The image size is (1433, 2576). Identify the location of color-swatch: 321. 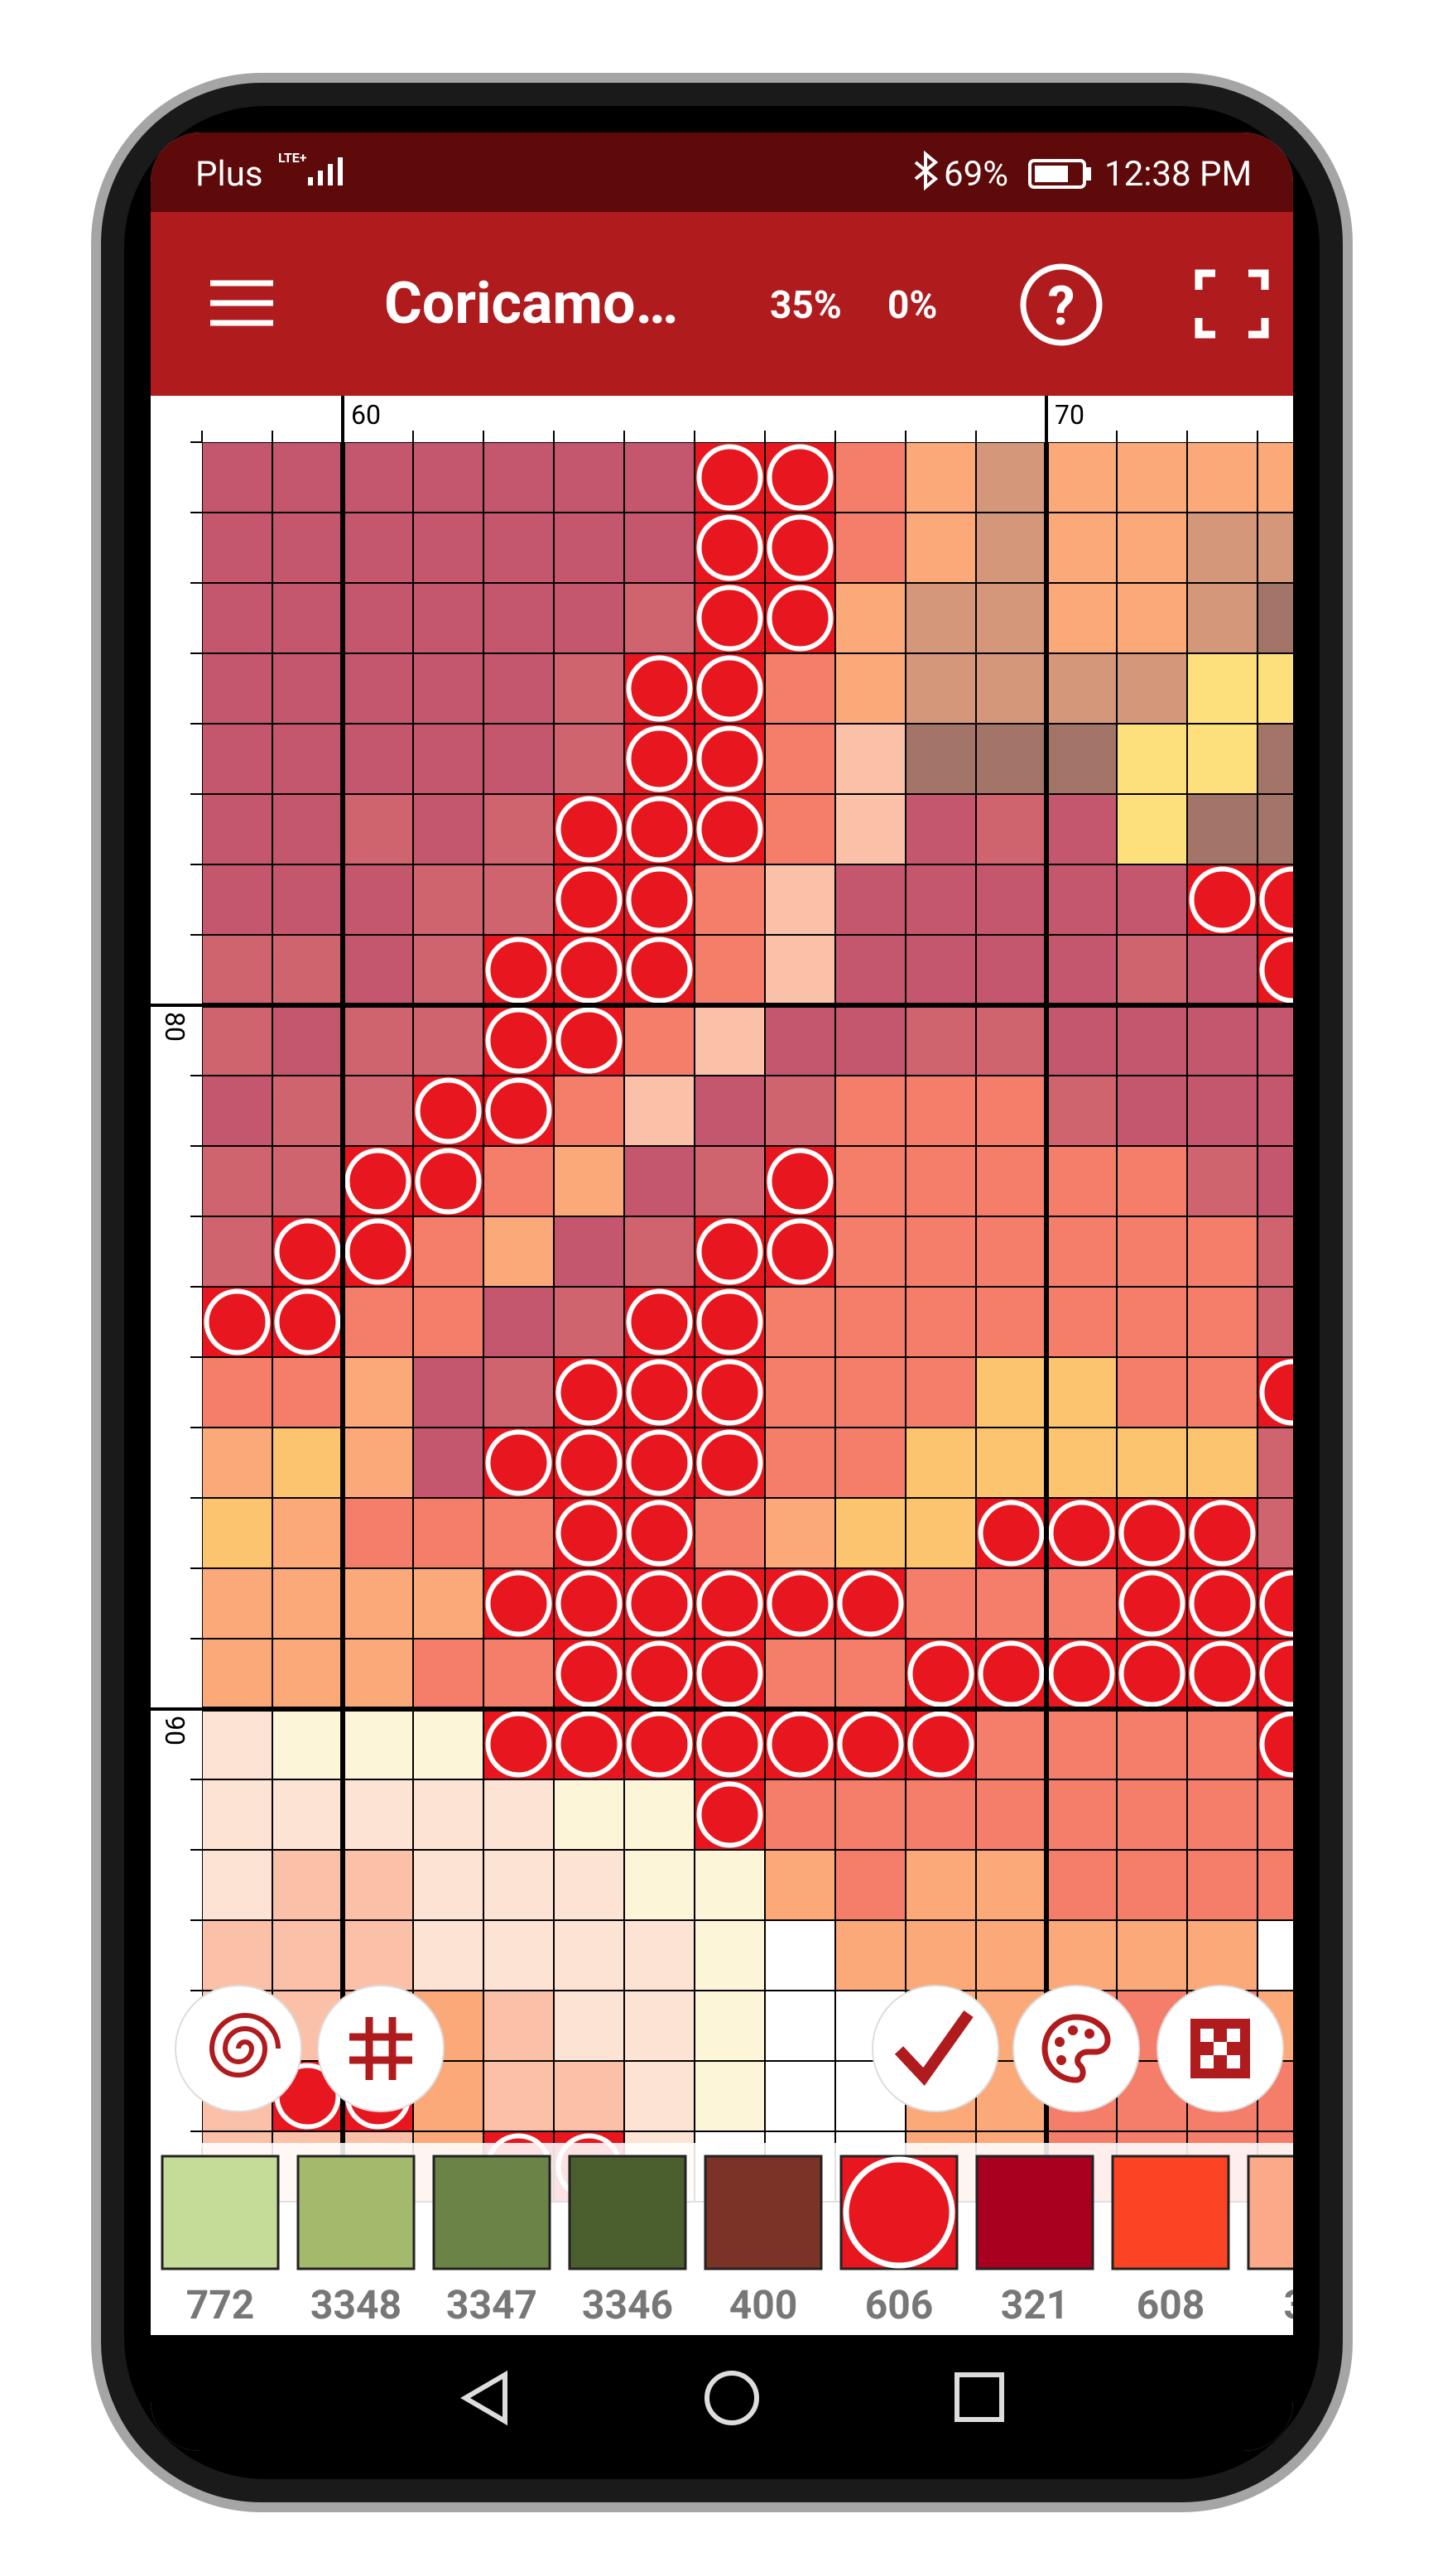
(1035, 2241).